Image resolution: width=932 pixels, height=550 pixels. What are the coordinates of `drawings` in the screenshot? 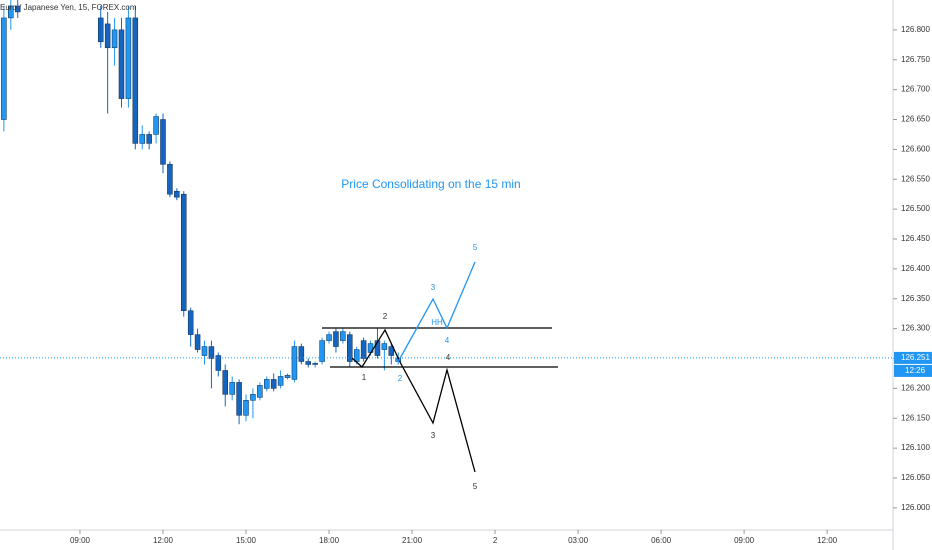 It's located at (440, 367).